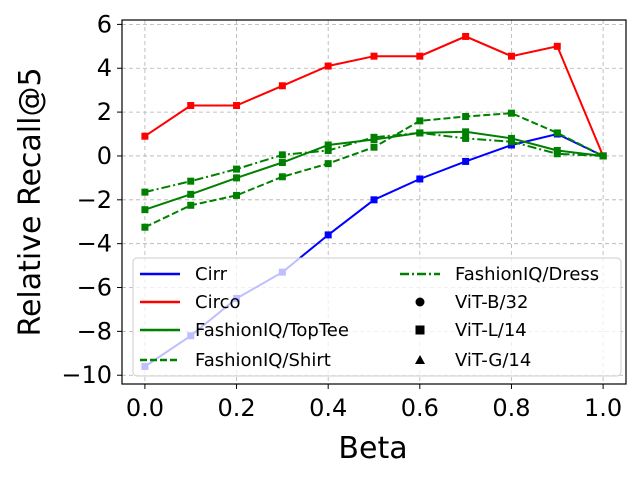 The width and height of the screenshot is (640, 480). What do you see at coordinates (104, 156) in the screenshot?
I see `y-tick-label: 0` at bounding box center [104, 156].